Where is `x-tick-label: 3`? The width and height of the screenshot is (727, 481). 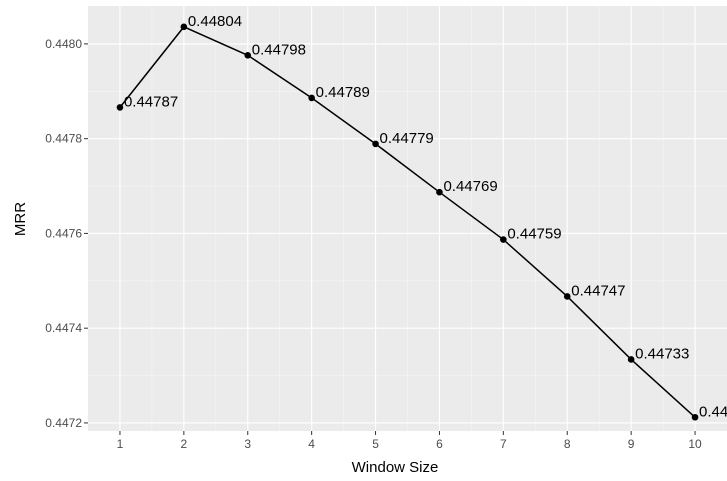 x-tick-label: 3 is located at coordinates (247, 444).